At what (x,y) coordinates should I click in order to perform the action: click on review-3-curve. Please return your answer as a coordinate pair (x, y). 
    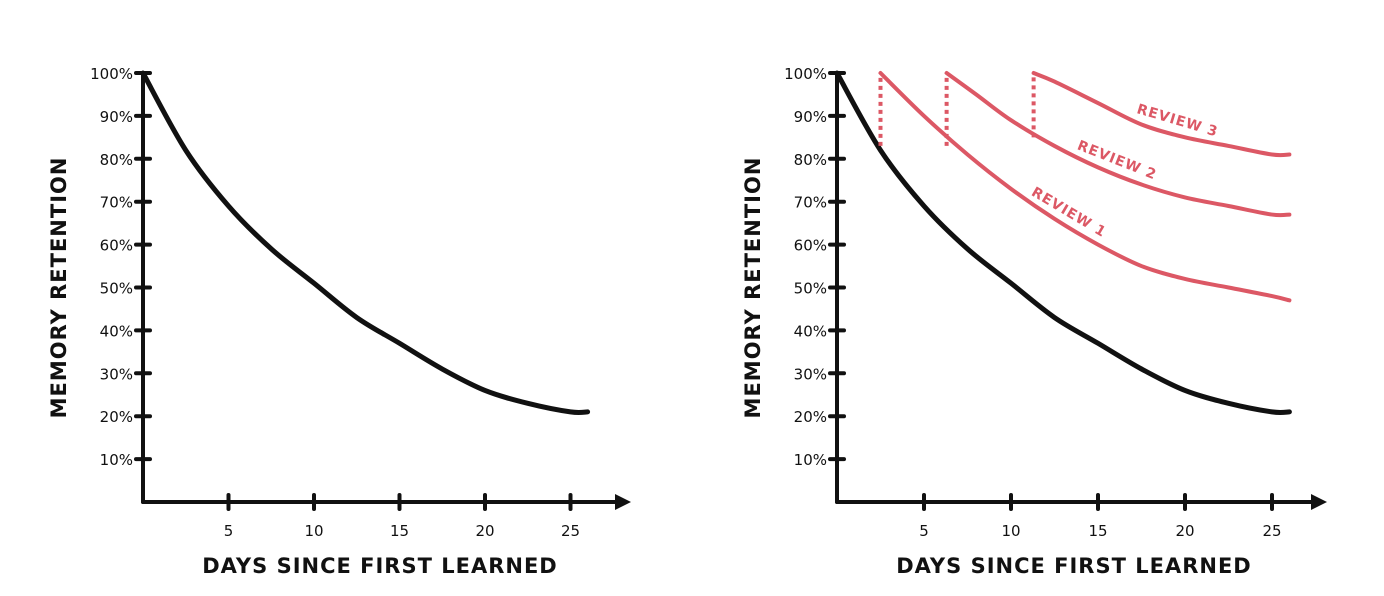
    Looking at the image, I should click on (1161, 114).